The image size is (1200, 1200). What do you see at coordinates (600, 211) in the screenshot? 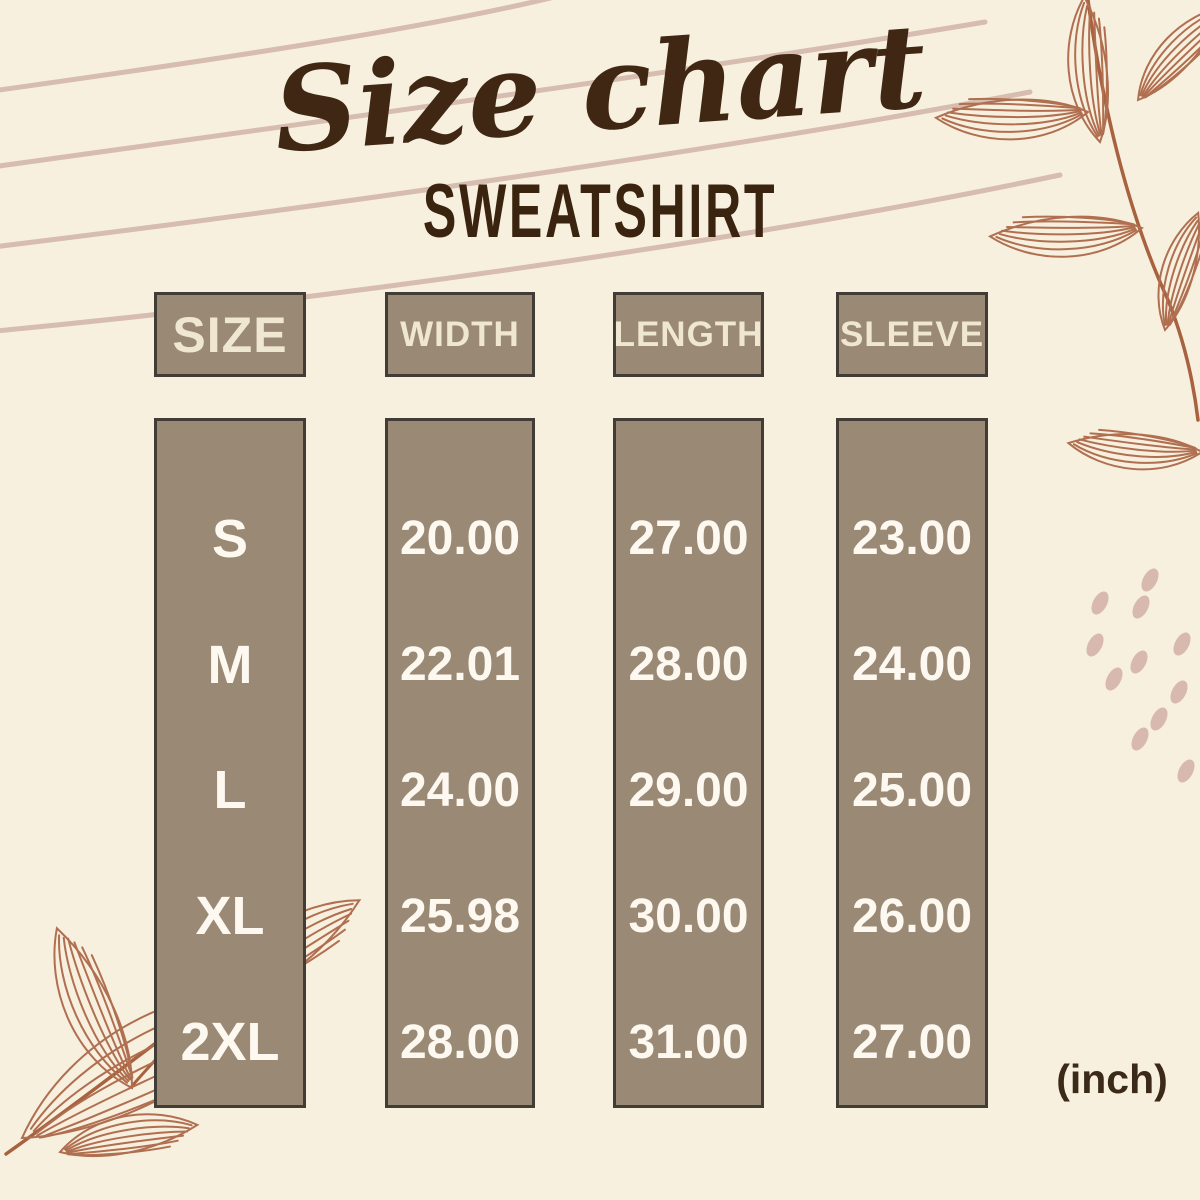
I see `product-name: SWEATSHIRT` at bounding box center [600, 211].